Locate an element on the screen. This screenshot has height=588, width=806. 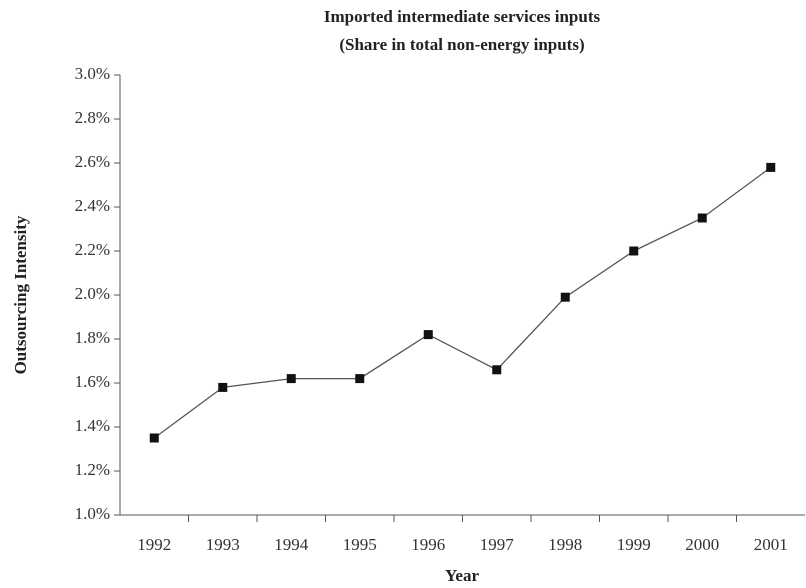
chart-subtitle: (Share in total non-energy inputs) is located at coordinates (461, 44).